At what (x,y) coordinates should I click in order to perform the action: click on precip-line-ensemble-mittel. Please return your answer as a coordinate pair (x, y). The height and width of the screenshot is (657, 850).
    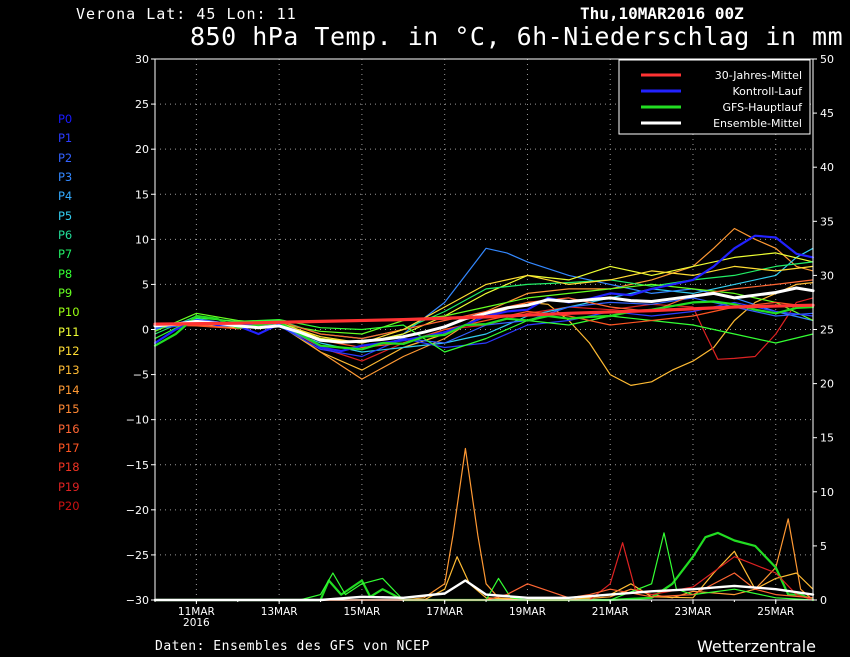
    Looking at the image, I should click on (484, 590).